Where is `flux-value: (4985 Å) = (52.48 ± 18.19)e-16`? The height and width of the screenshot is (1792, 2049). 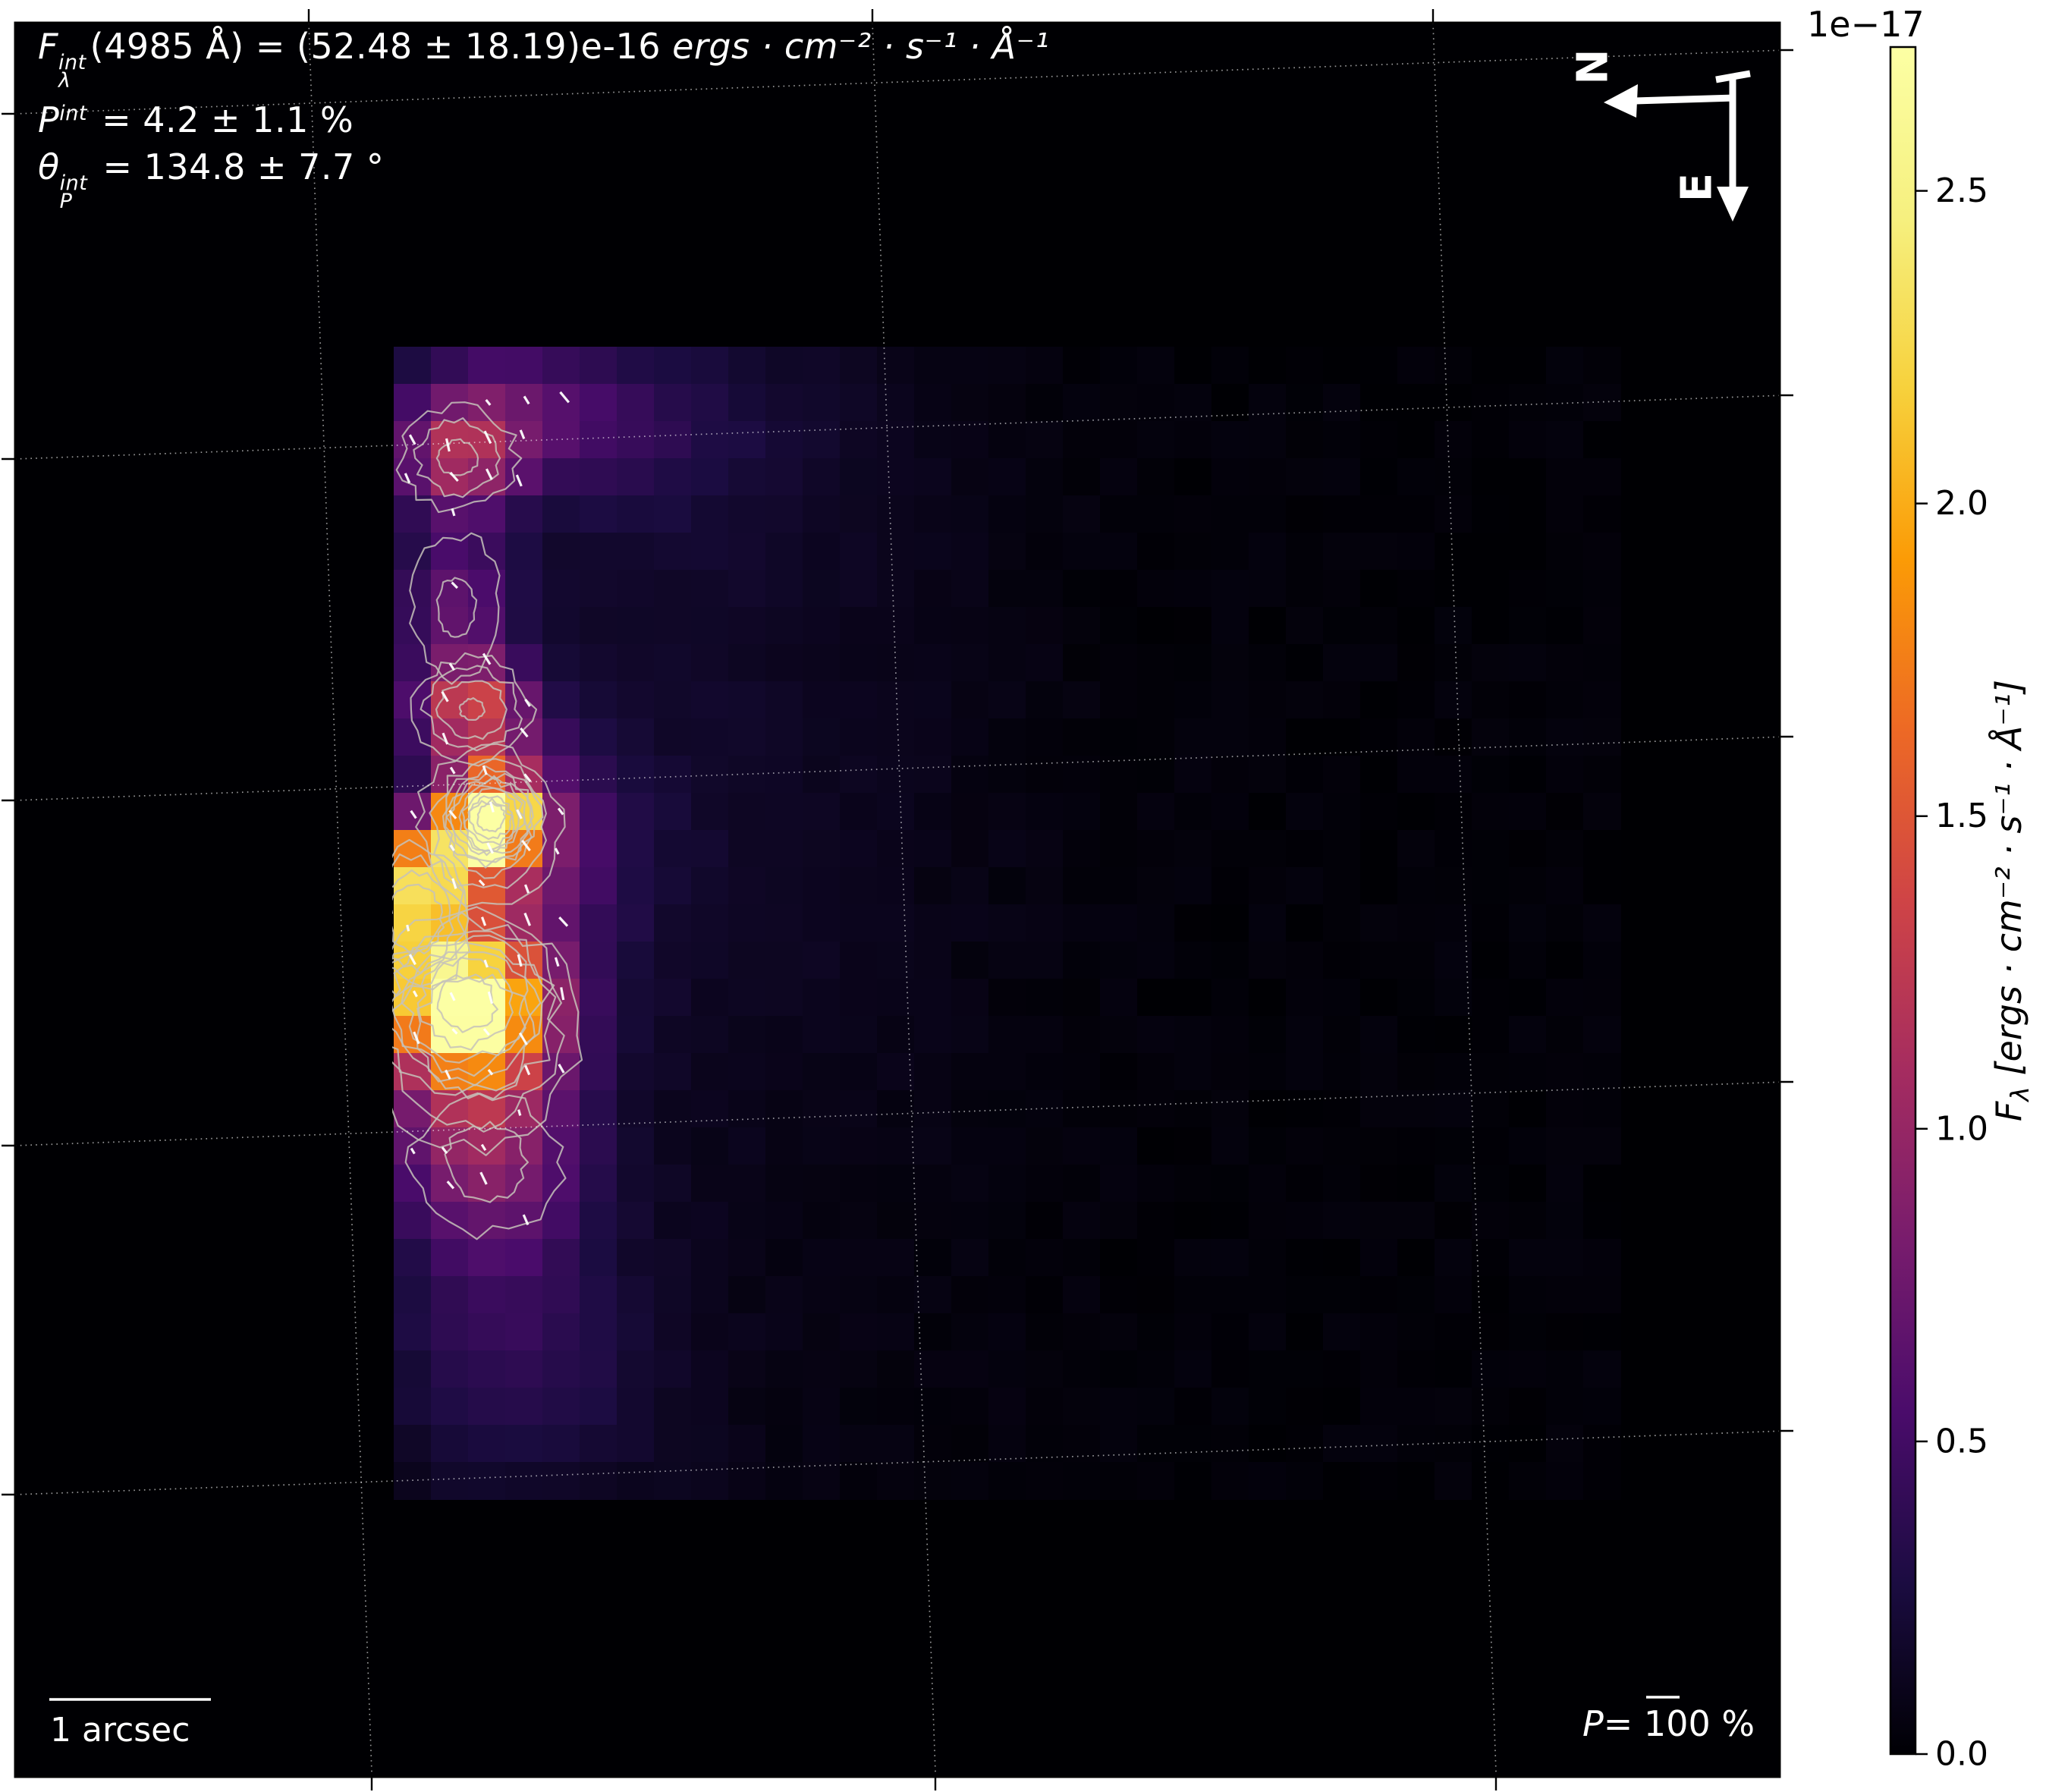 flux-value: (4985 Å) = (52.48 ± 18.19)e-16 is located at coordinates (381, 47).